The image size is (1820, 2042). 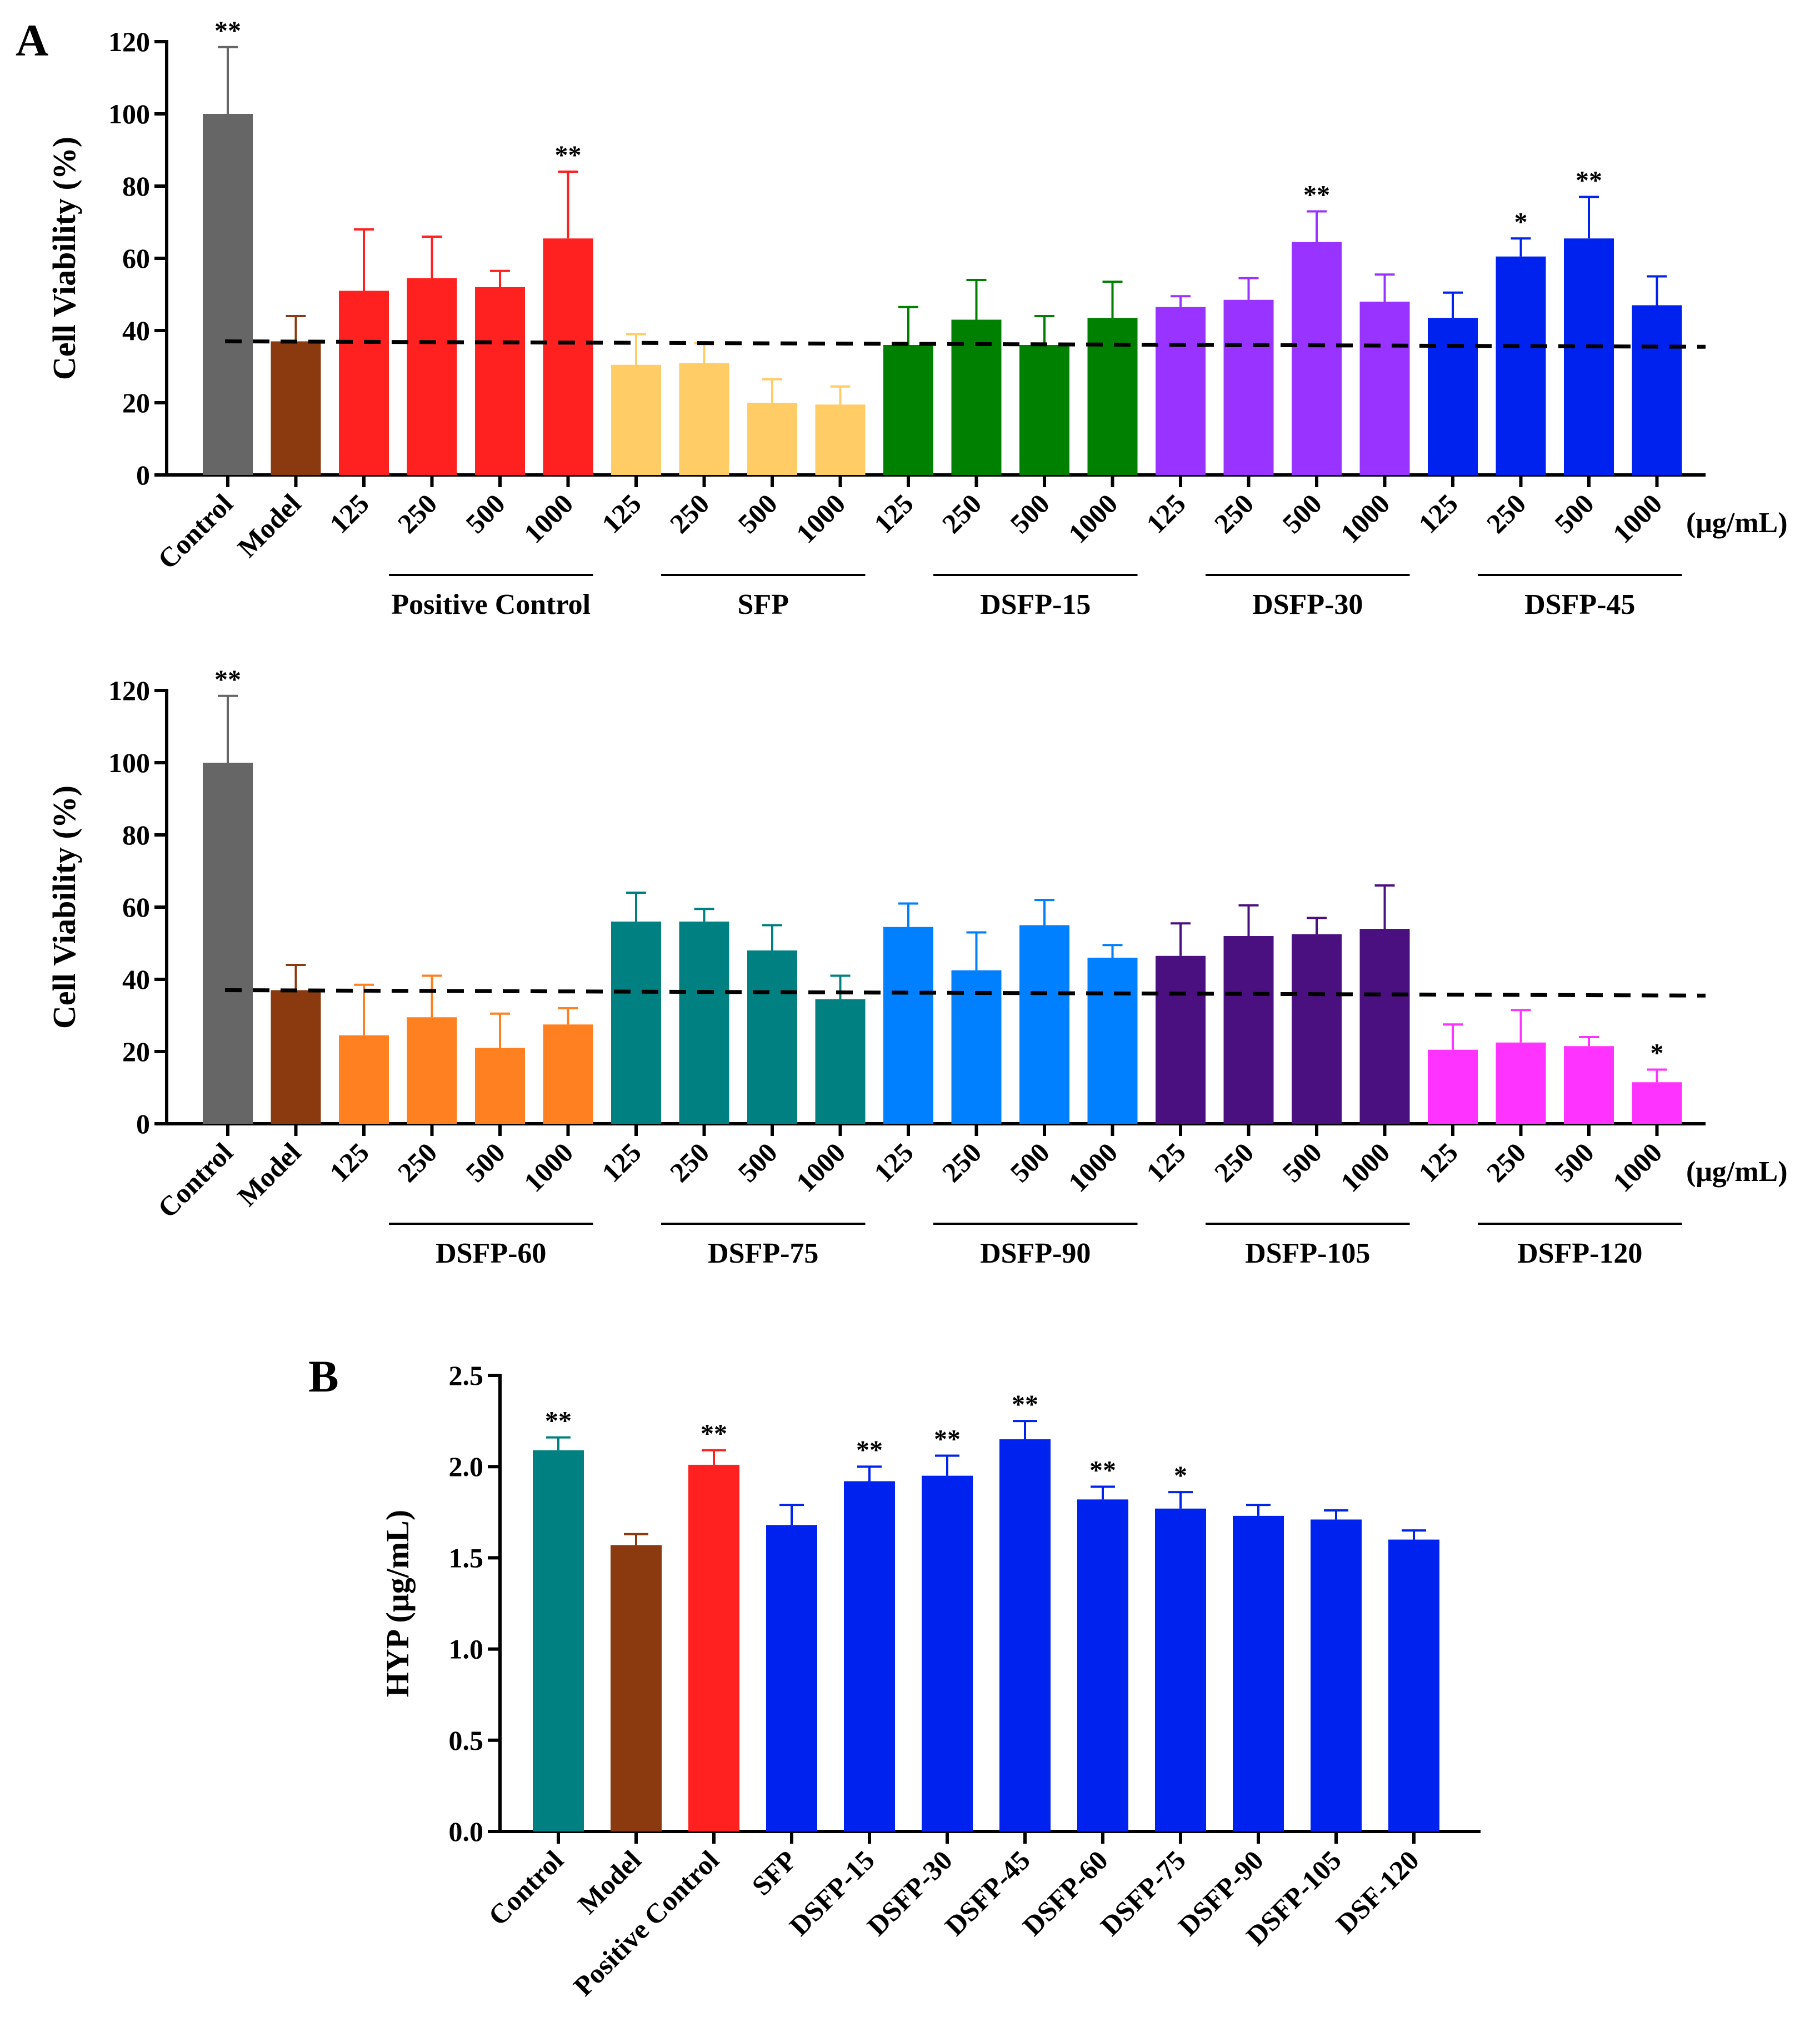 I want to click on bar-dsfp-45-bar, so click(x=1025, y=1635).